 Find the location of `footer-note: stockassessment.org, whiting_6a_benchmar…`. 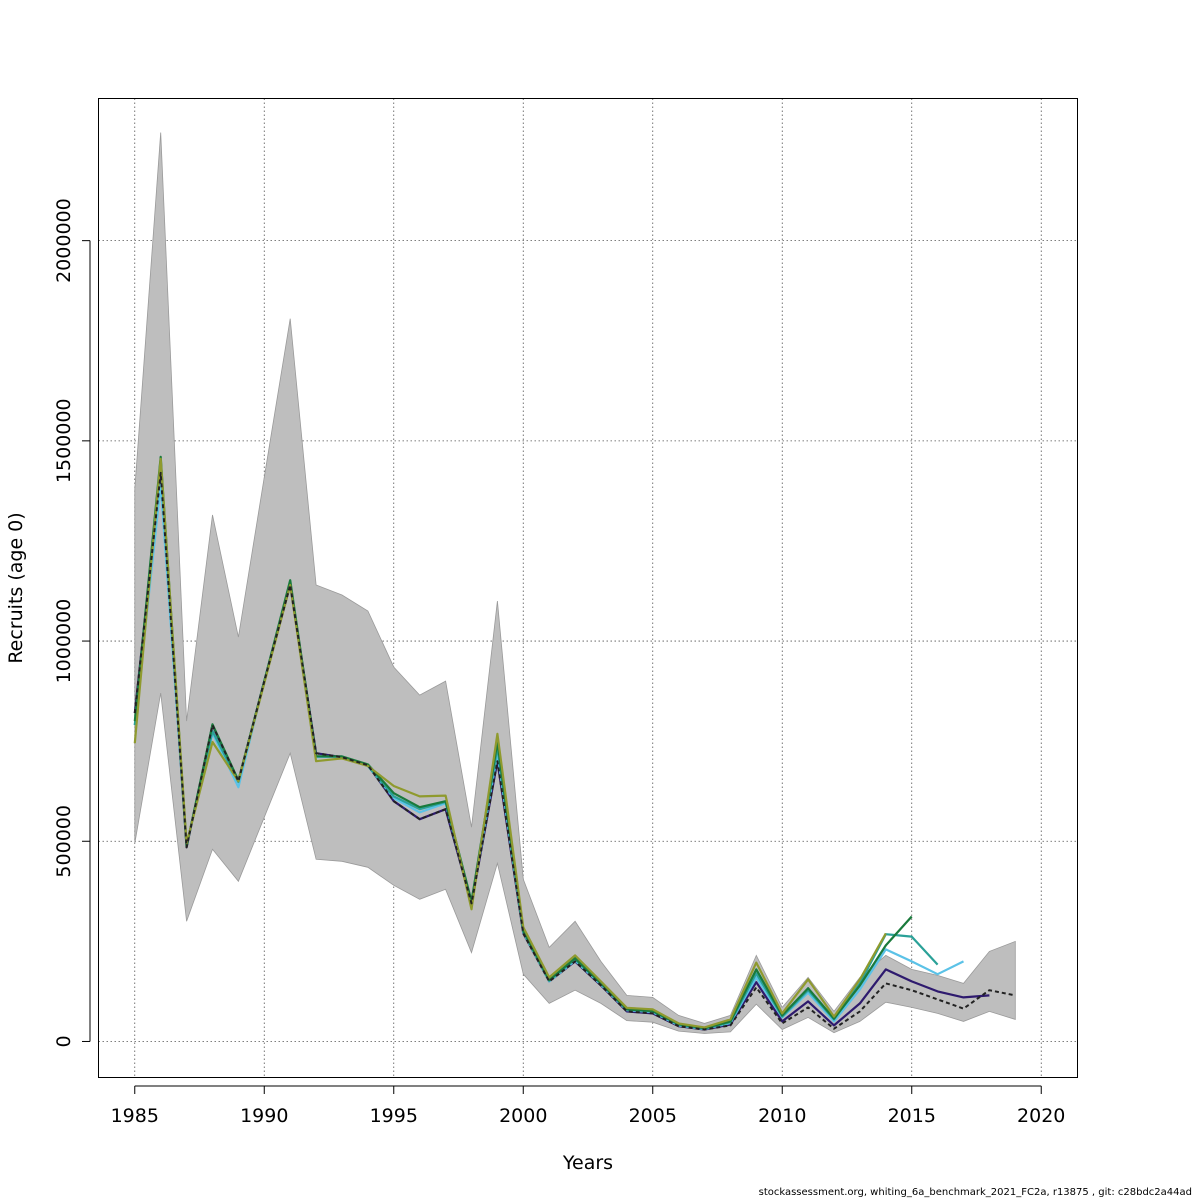

footer-note: stockassessment.org, whiting_6a_benchmar… is located at coordinates (975, 1192).